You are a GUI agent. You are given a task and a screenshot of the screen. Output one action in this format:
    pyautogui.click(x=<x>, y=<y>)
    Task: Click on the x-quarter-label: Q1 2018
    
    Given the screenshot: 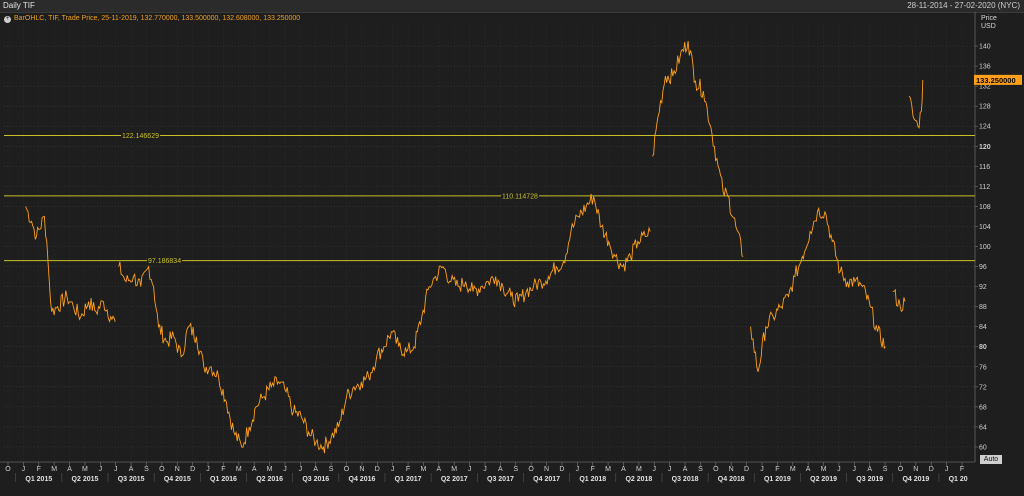 What is the action you would take?
    pyautogui.click(x=592, y=479)
    